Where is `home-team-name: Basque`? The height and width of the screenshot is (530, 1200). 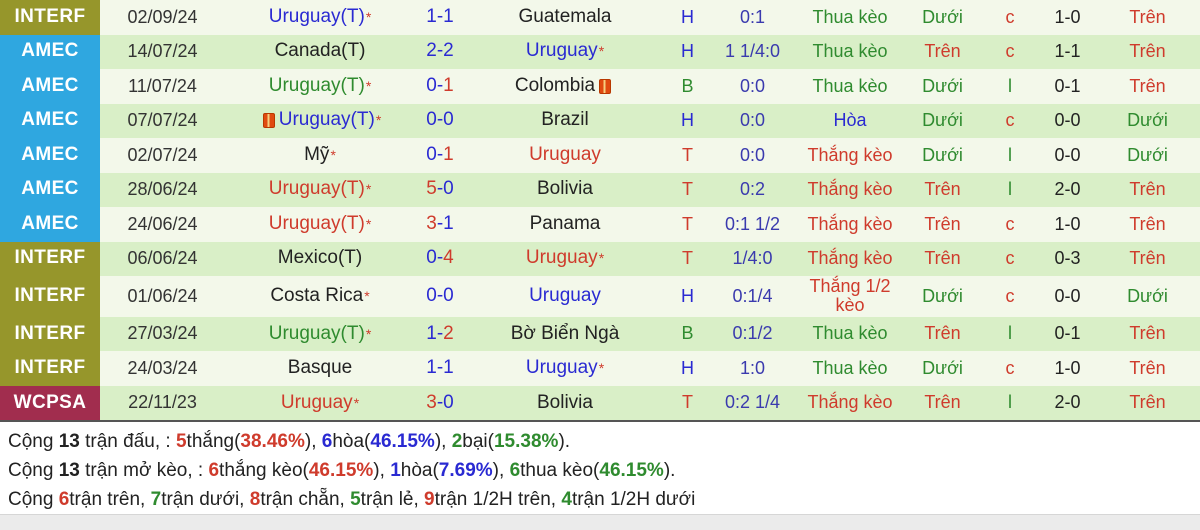
home-team-name: Basque is located at coordinates (320, 368).